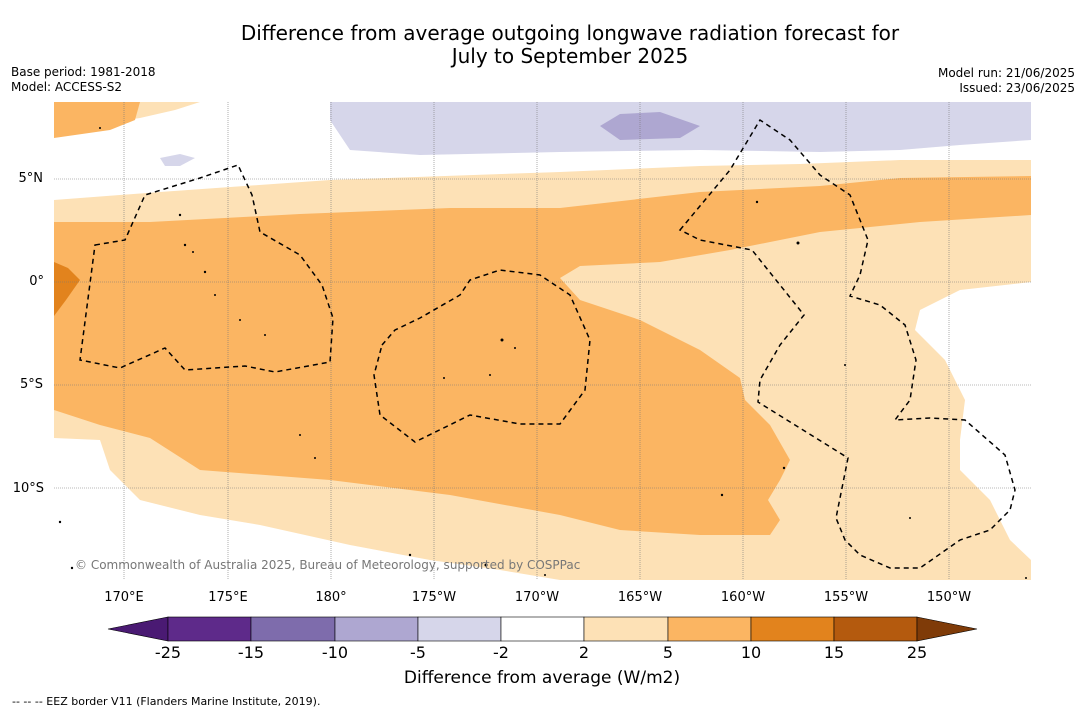 This screenshot has height=713, width=1085. I want to click on lat-label-5s: 5°S, so click(31, 384).